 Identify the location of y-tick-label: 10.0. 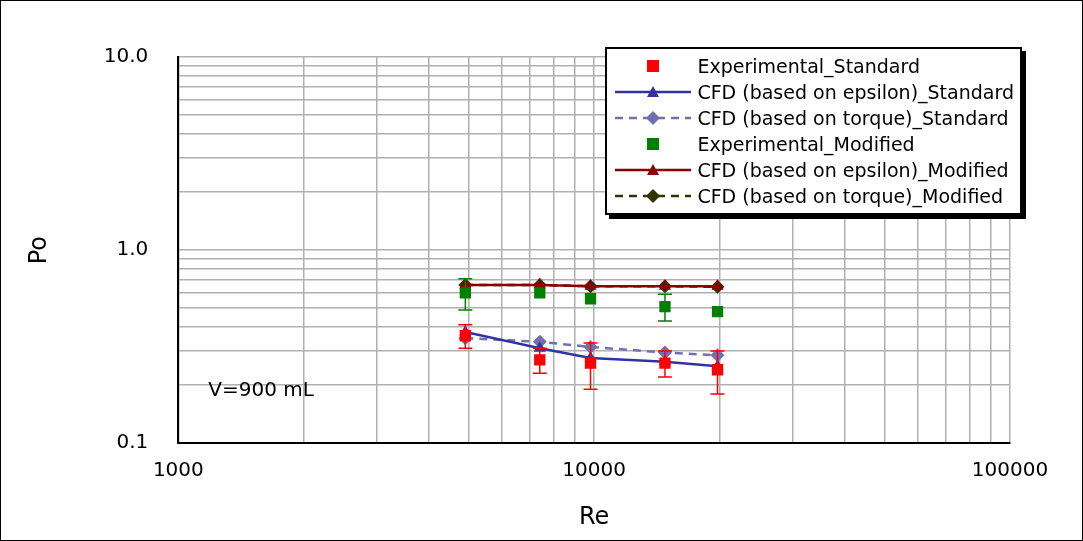
(126, 55).